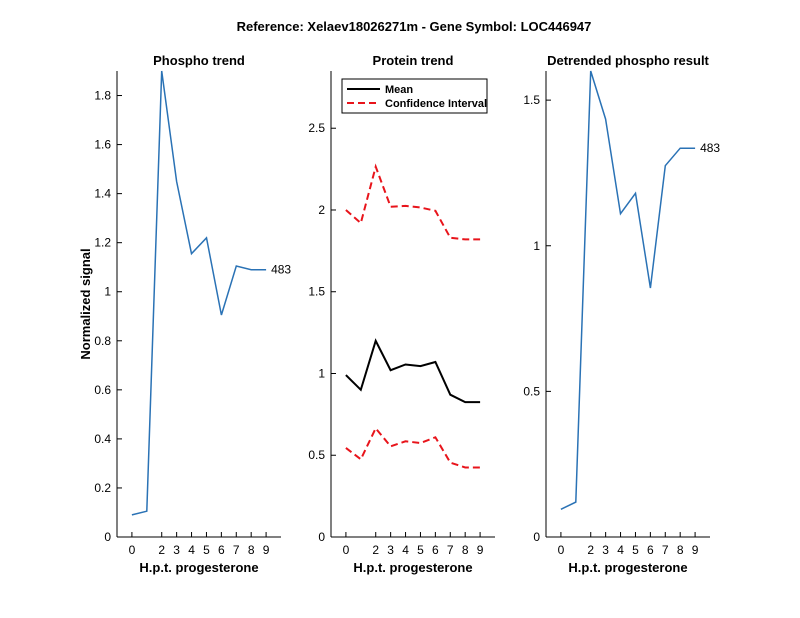 This screenshot has width=800, height=618. I want to click on y-tick-label: 2.5, so click(316, 128).